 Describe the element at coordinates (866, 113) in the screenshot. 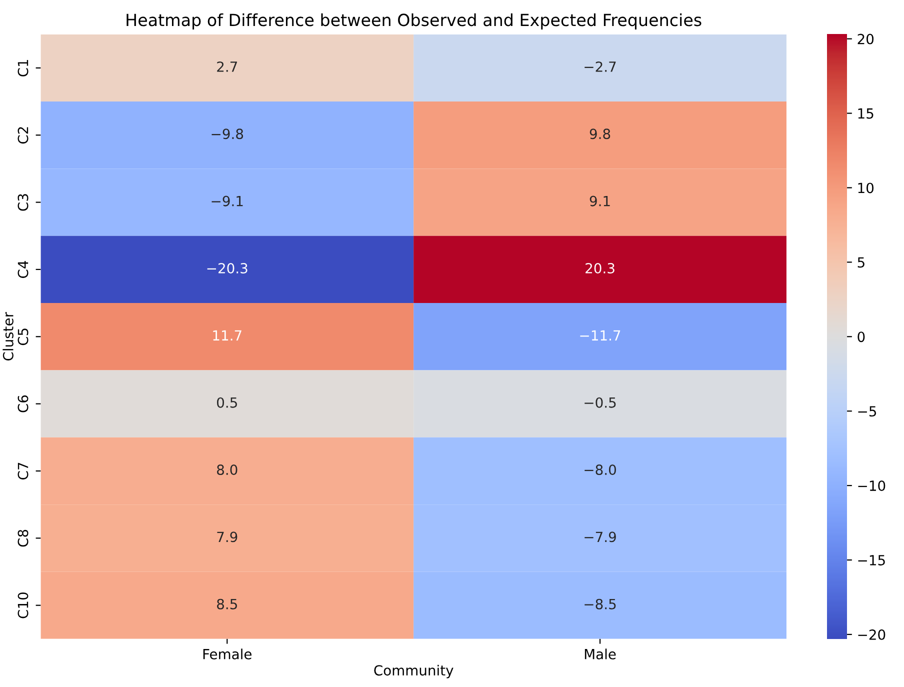

I see `color-bar-label: 15` at that location.